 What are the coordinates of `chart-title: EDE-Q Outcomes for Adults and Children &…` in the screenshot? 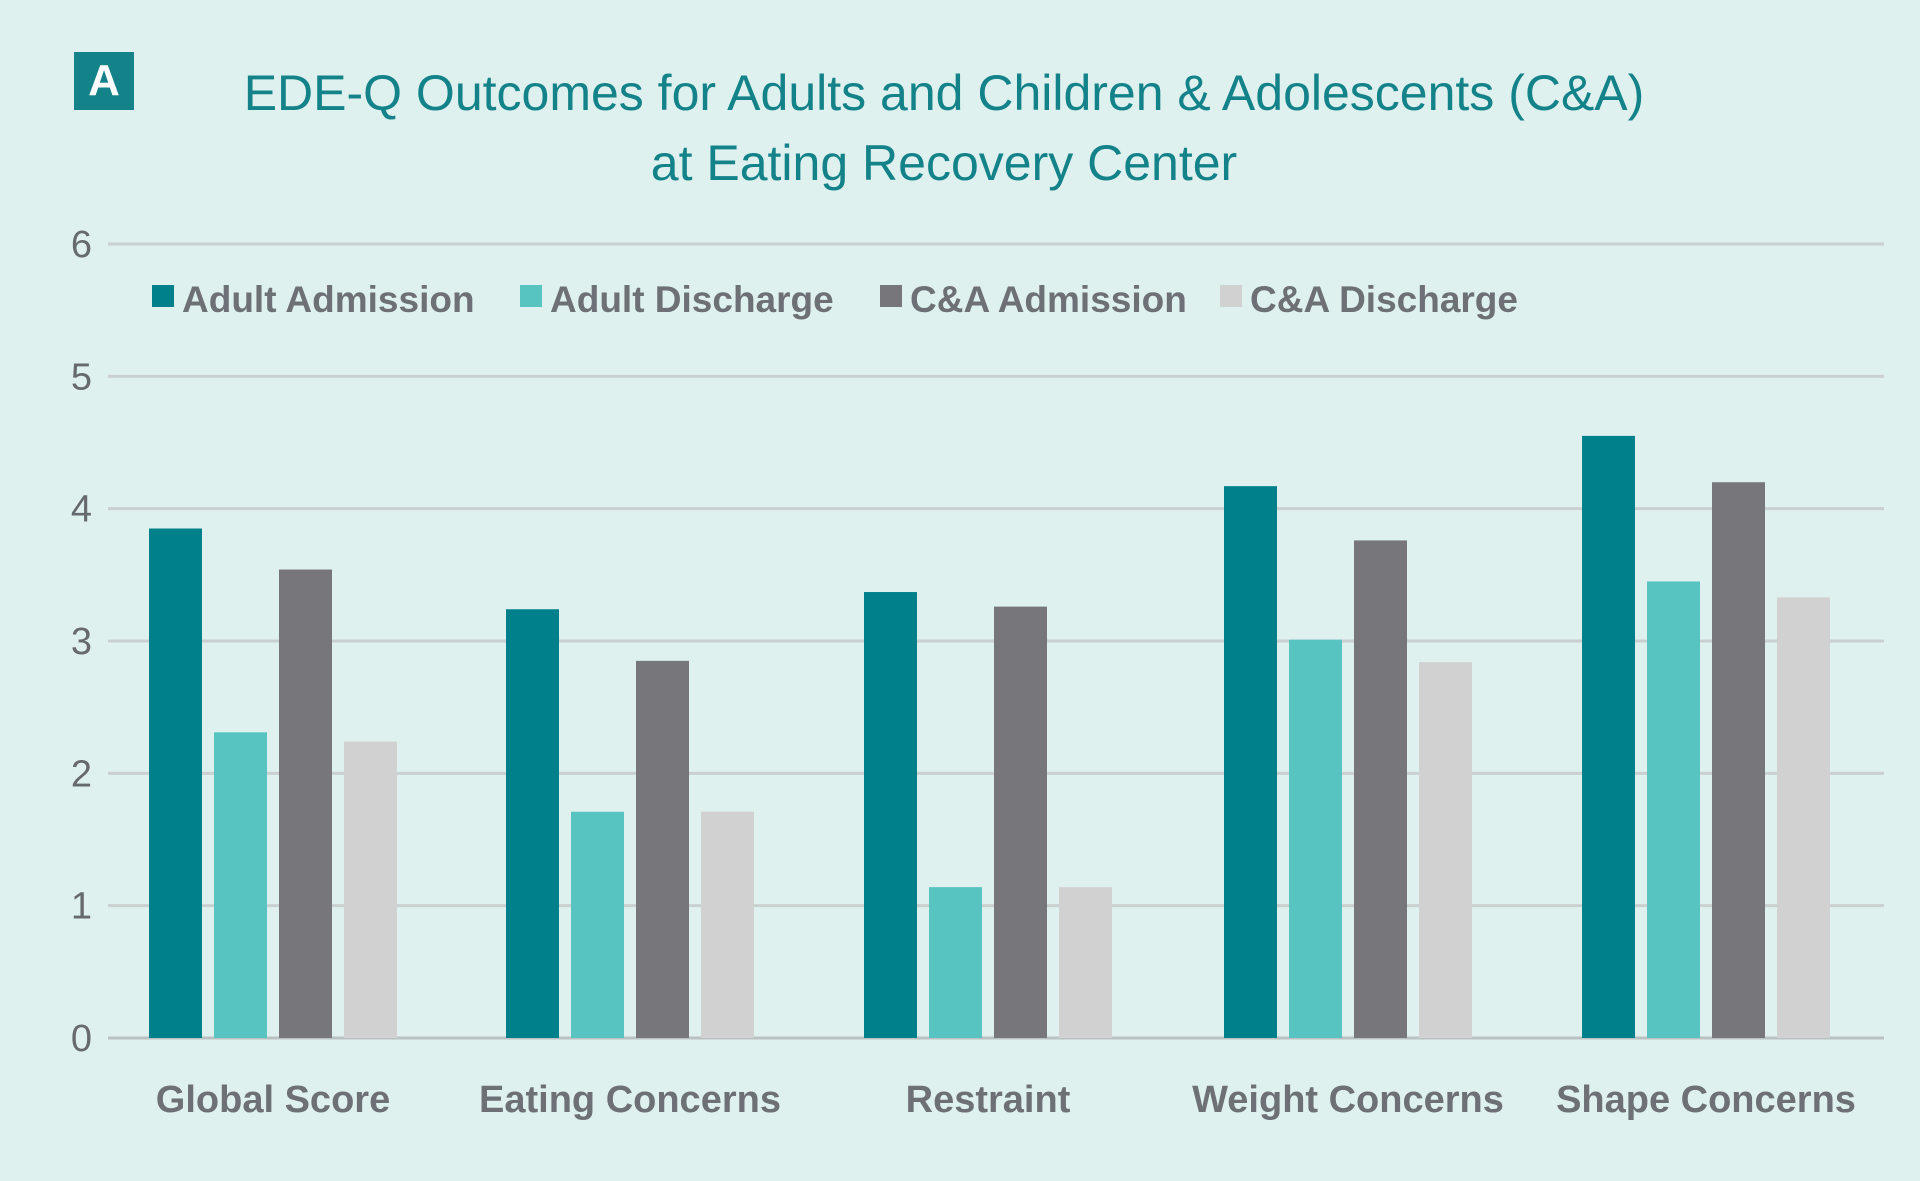 It's located at (944, 128).